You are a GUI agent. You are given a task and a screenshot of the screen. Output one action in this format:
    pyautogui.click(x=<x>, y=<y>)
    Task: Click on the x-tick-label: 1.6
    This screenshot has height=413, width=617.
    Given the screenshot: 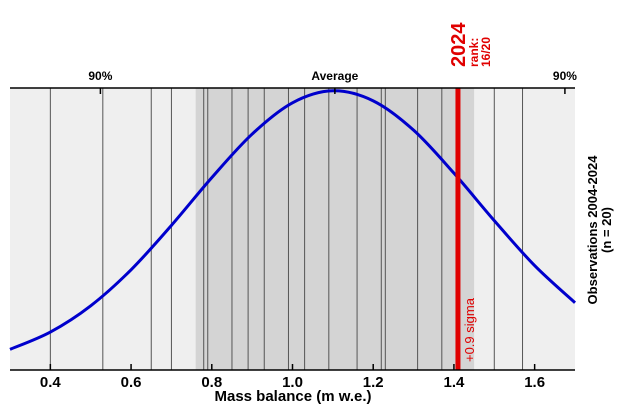 What is the action you would take?
    pyautogui.click(x=534, y=382)
    